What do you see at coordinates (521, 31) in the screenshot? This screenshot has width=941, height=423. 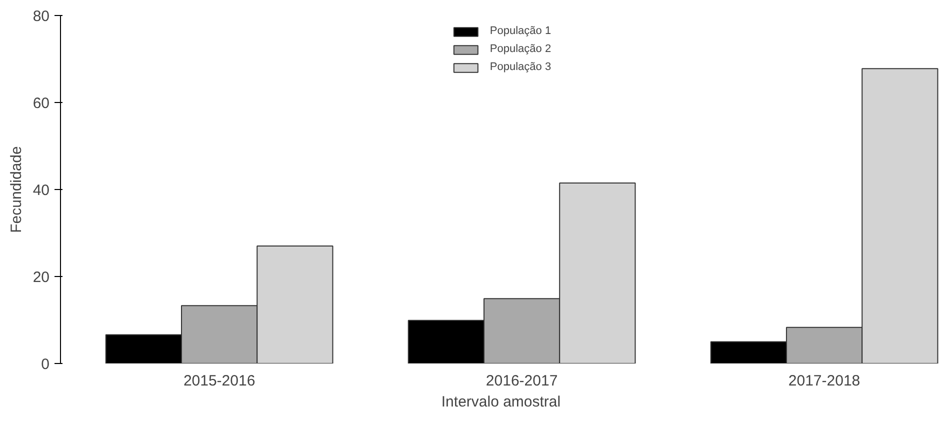 I see `legend-label: População 1` at bounding box center [521, 31].